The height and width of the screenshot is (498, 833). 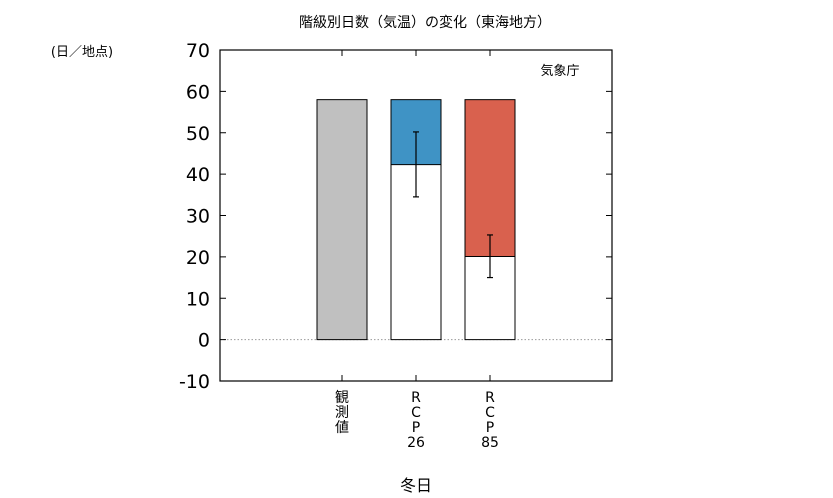 What do you see at coordinates (416, 443) in the screenshot?
I see `category-label-1-line-3: 26` at bounding box center [416, 443].